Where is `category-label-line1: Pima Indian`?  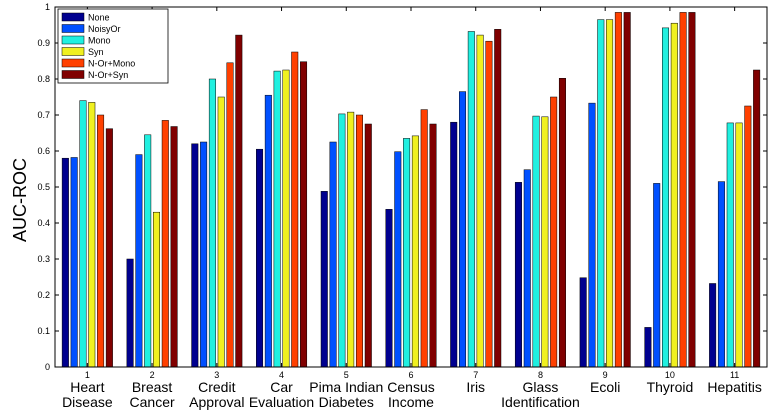
category-label-line1: Pima Indian is located at coordinates (346, 387).